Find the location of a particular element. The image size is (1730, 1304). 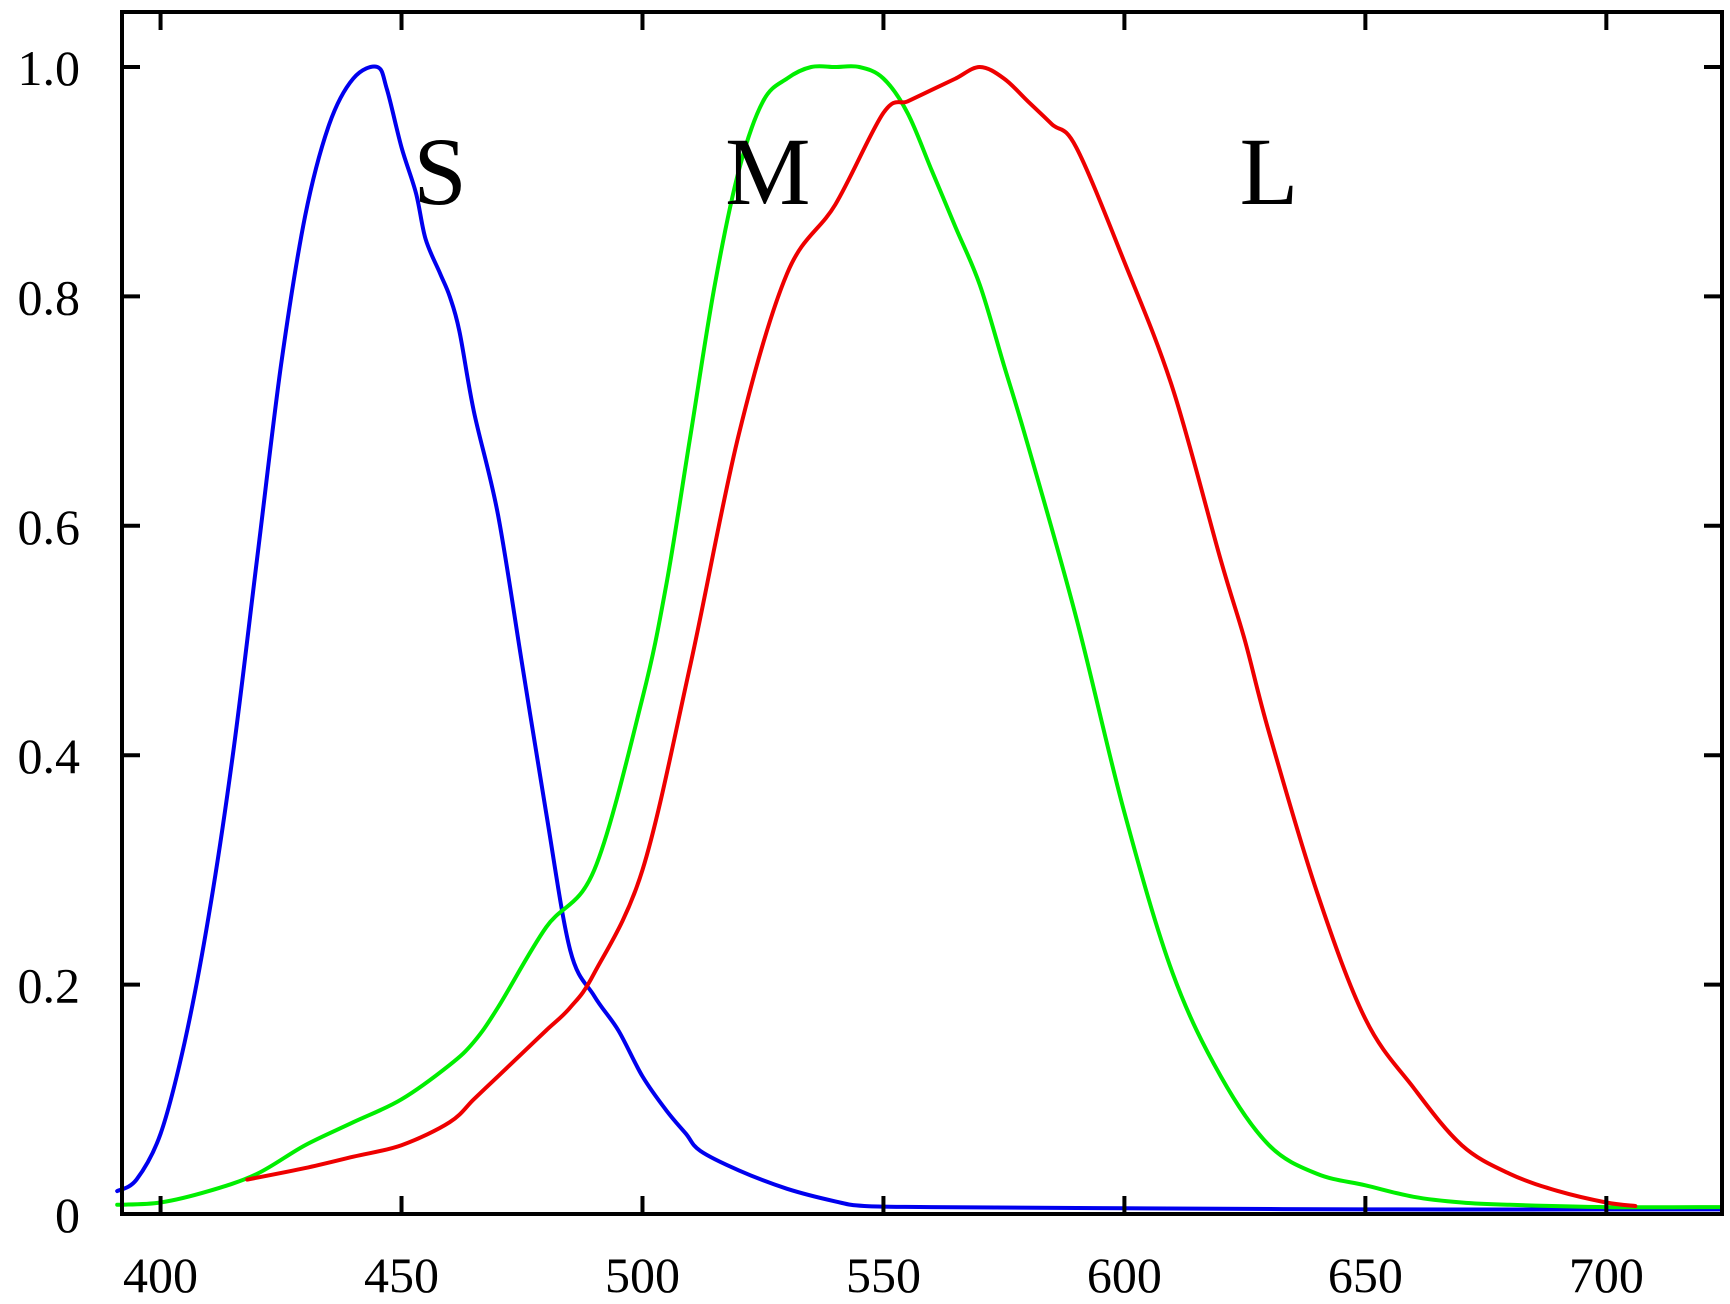

x-tick-label-600: 600 is located at coordinates (1124, 1275).